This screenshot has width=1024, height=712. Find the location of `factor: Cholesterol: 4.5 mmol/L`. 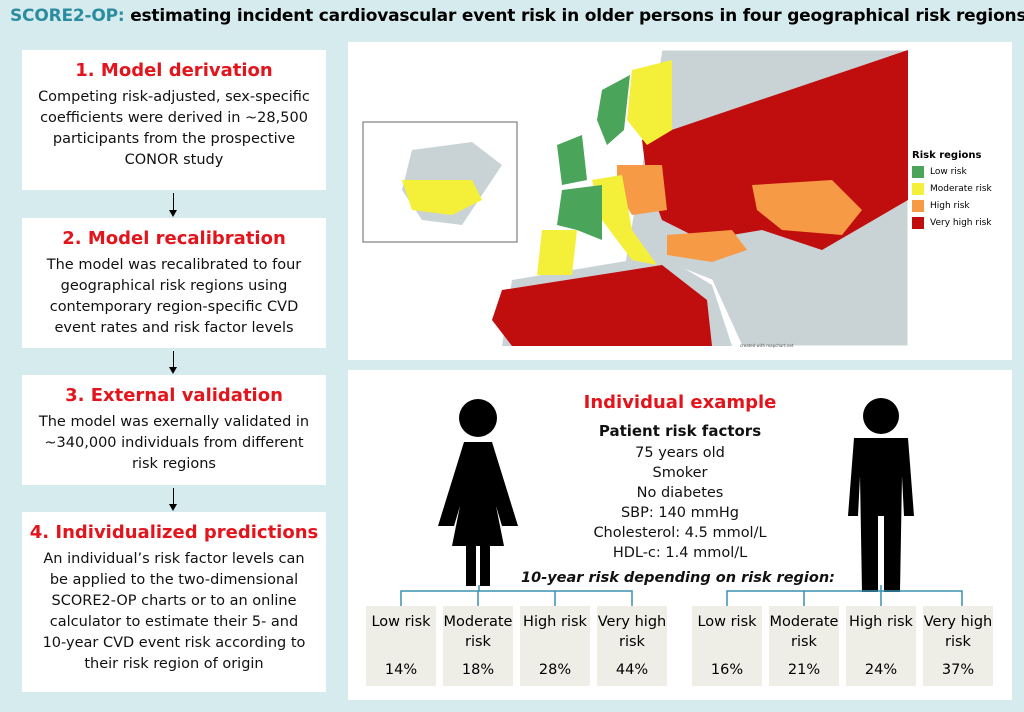

factor: Cholesterol: 4.5 mmol/L is located at coordinates (680, 533).